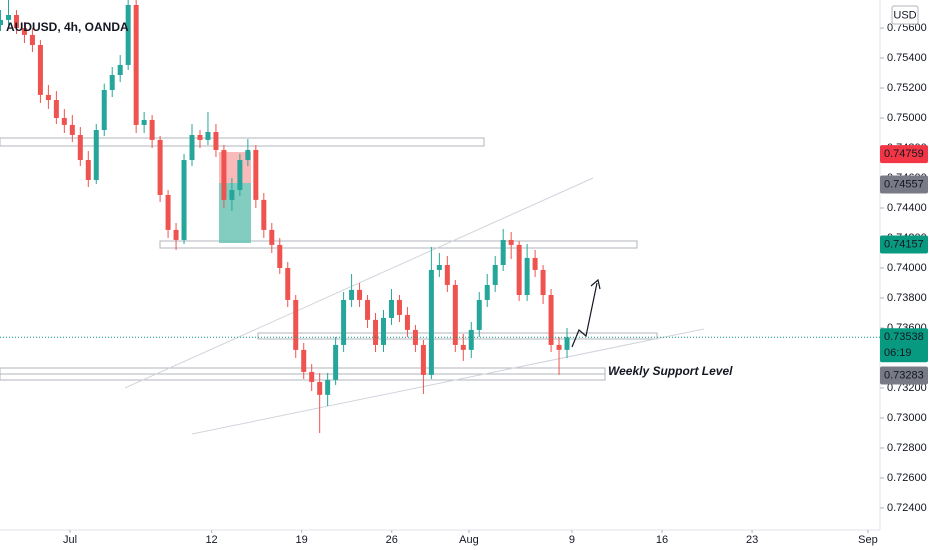  Describe the element at coordinates (70, 540) in the screenshot. I see `x-tick-label: Jul` at that location.